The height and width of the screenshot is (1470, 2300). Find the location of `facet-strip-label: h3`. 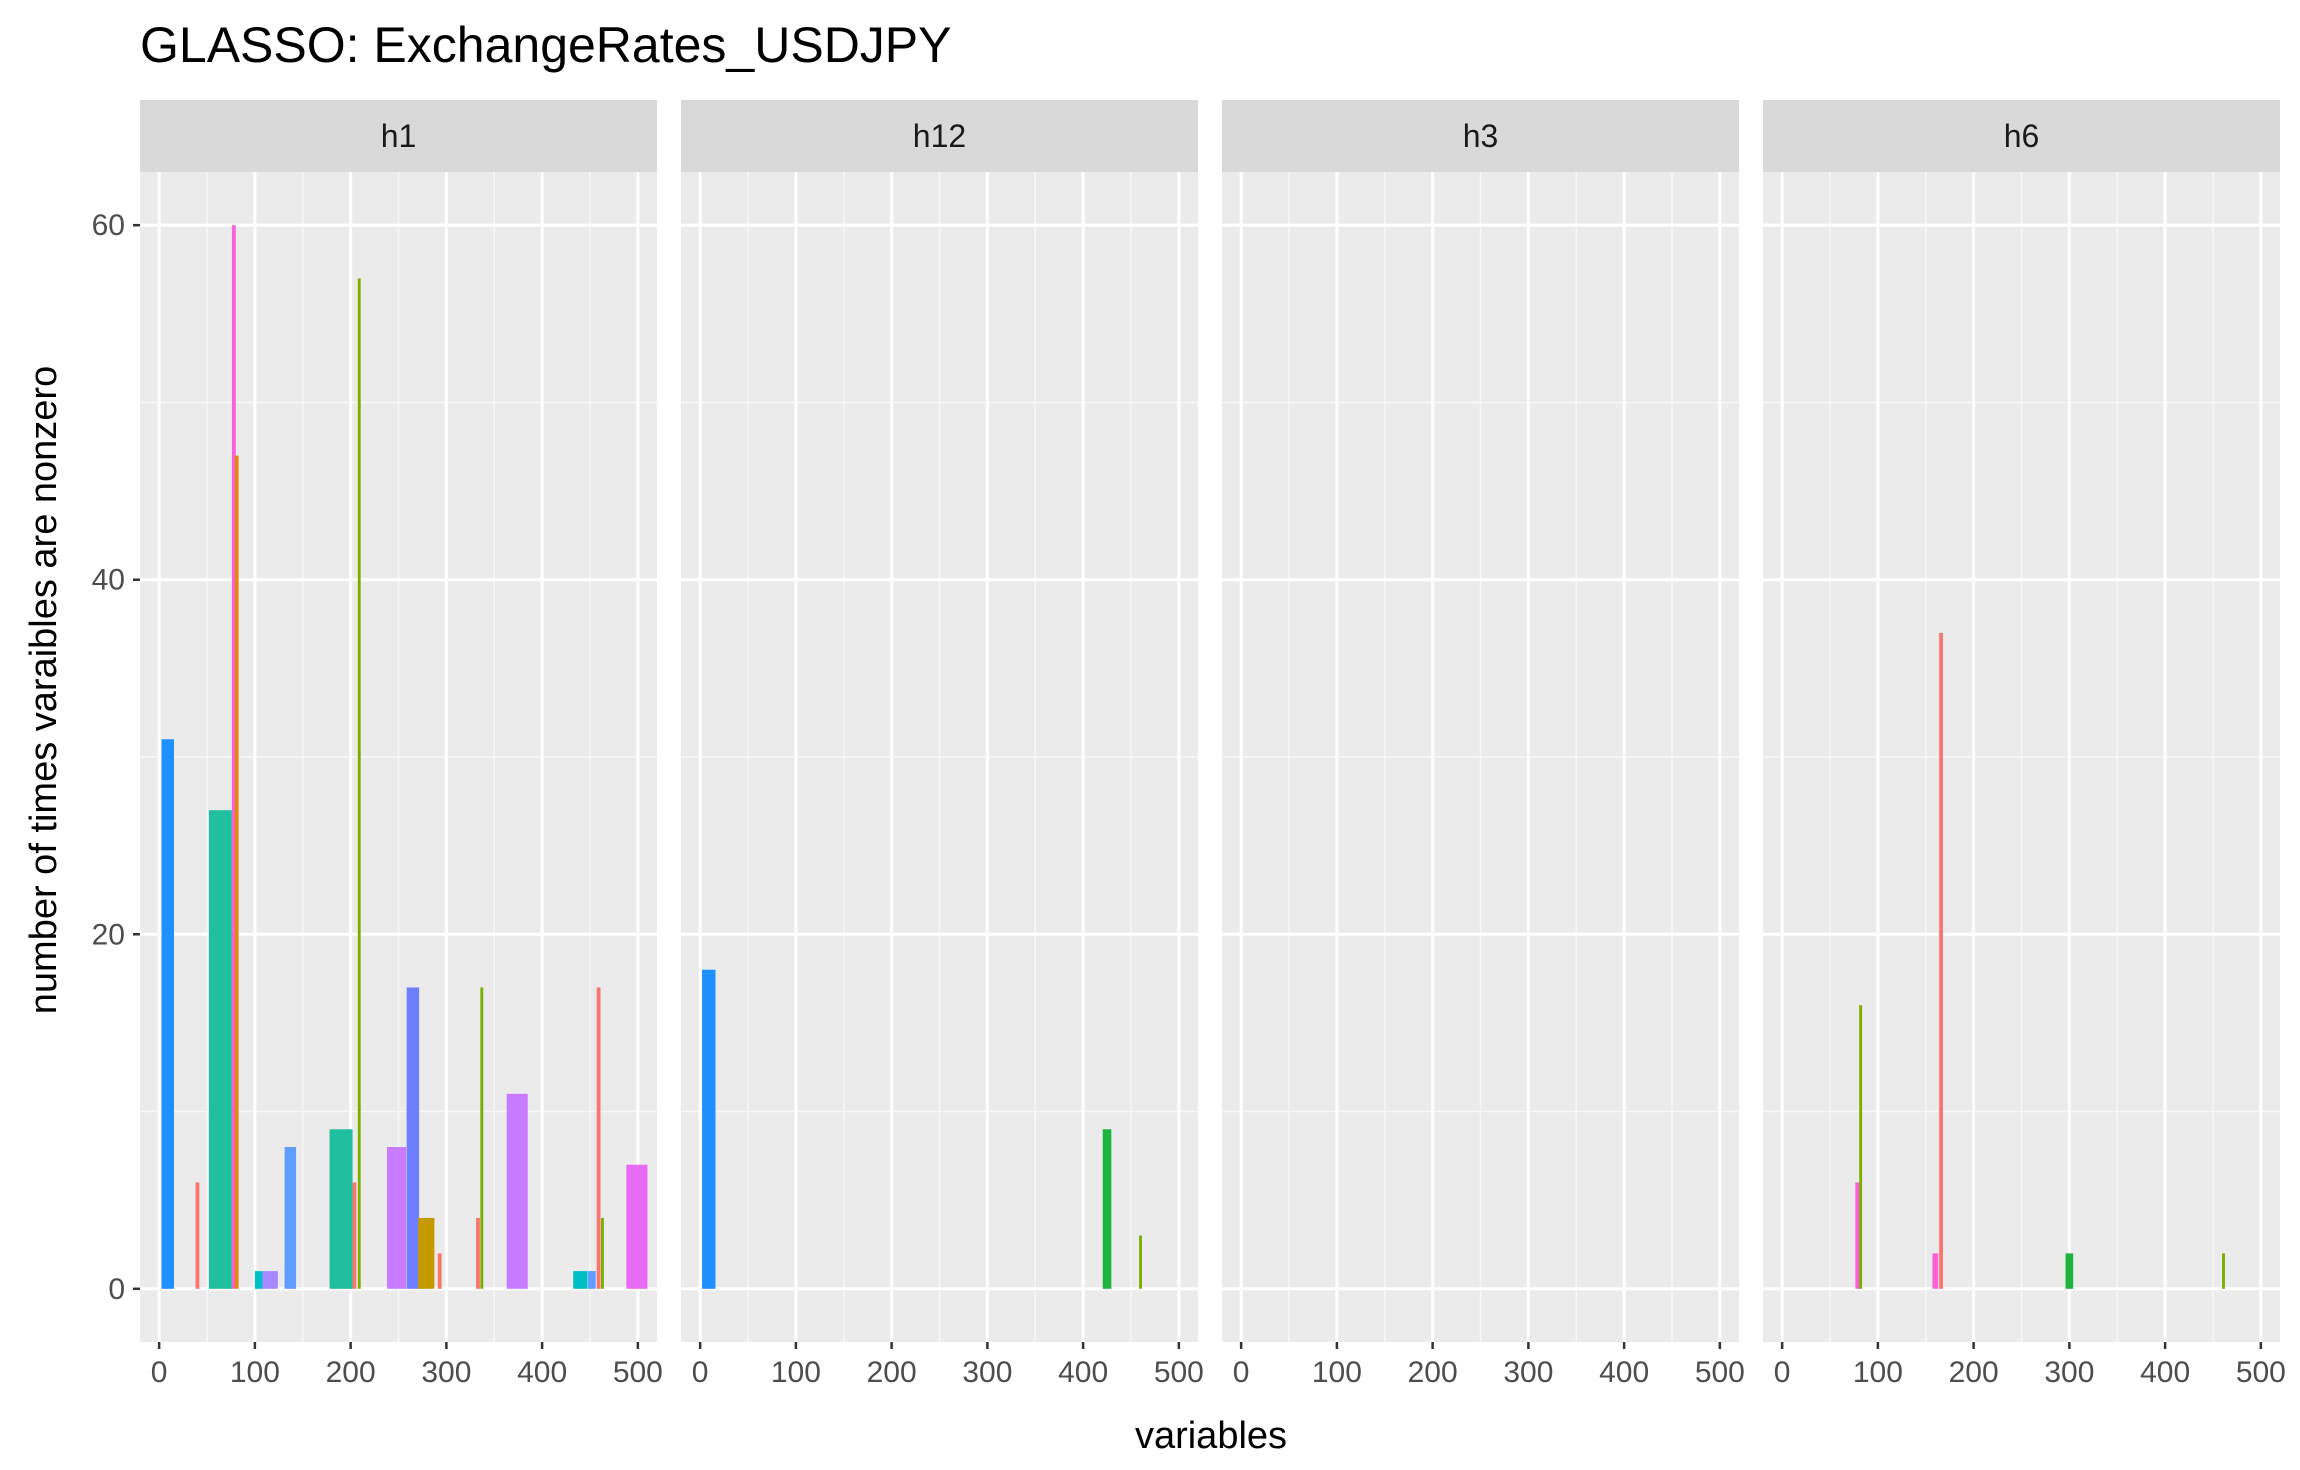

facet-strip-label: h3 is located at coordinates (1481, 136).